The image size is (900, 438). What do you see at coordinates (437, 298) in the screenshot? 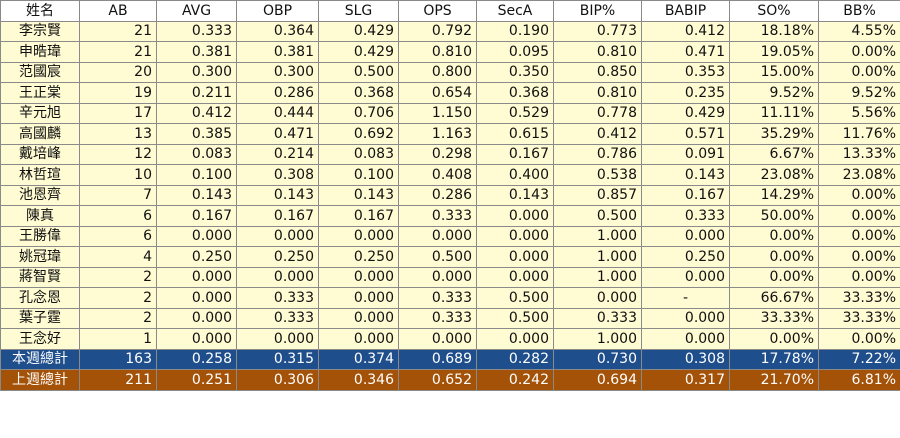
I see `stat-cell-ops: 0.333` at bounding box center [437, 298].